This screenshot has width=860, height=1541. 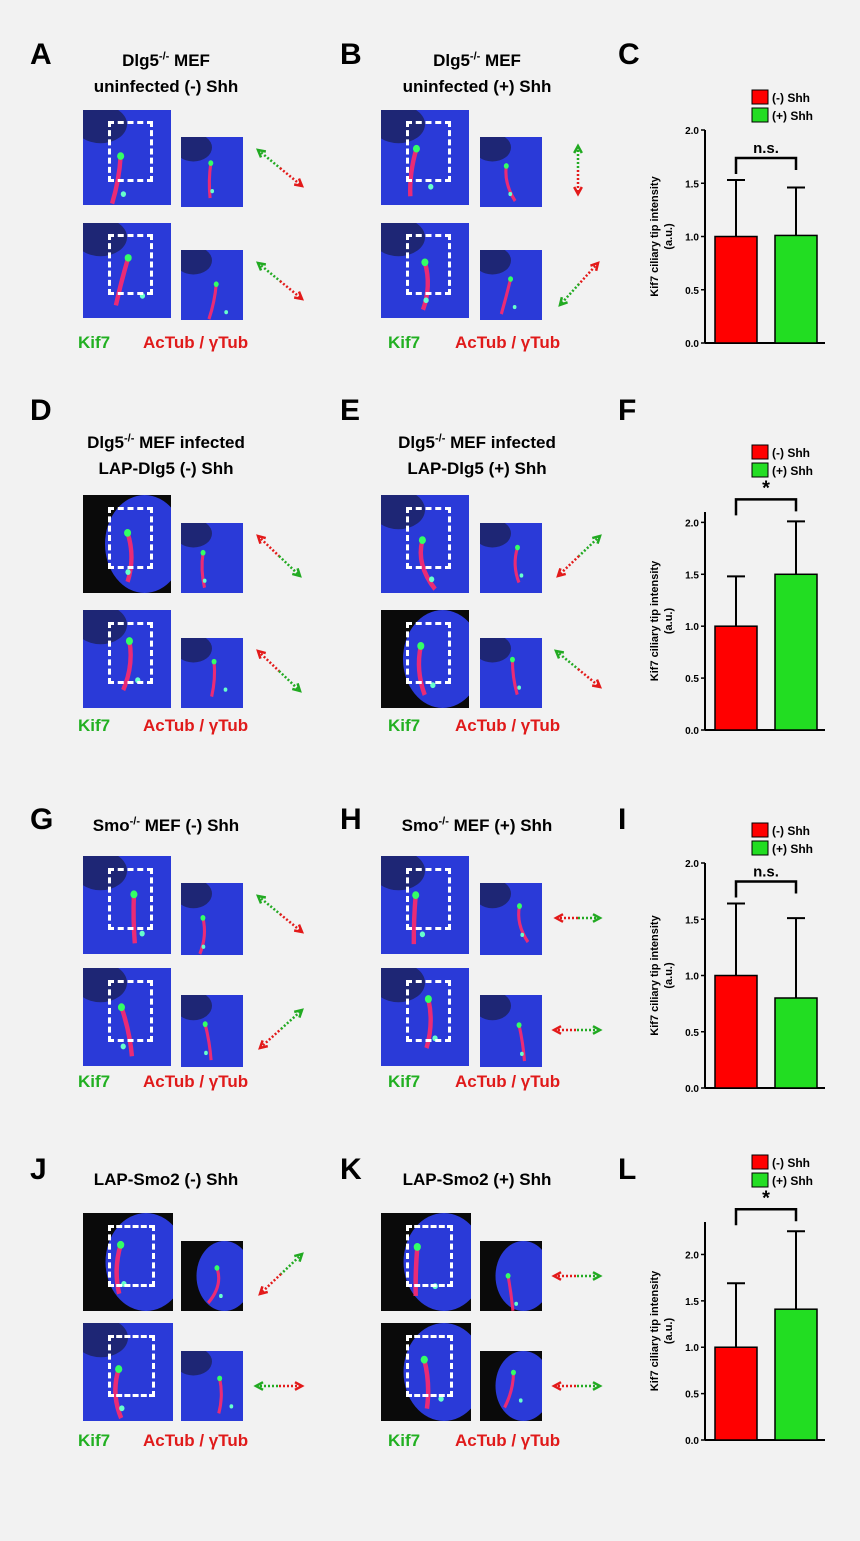 What do you see at coordinates (351, 819) in the screenshot?
I see `panel-letter-h: H` at bounding box center [351, 819].